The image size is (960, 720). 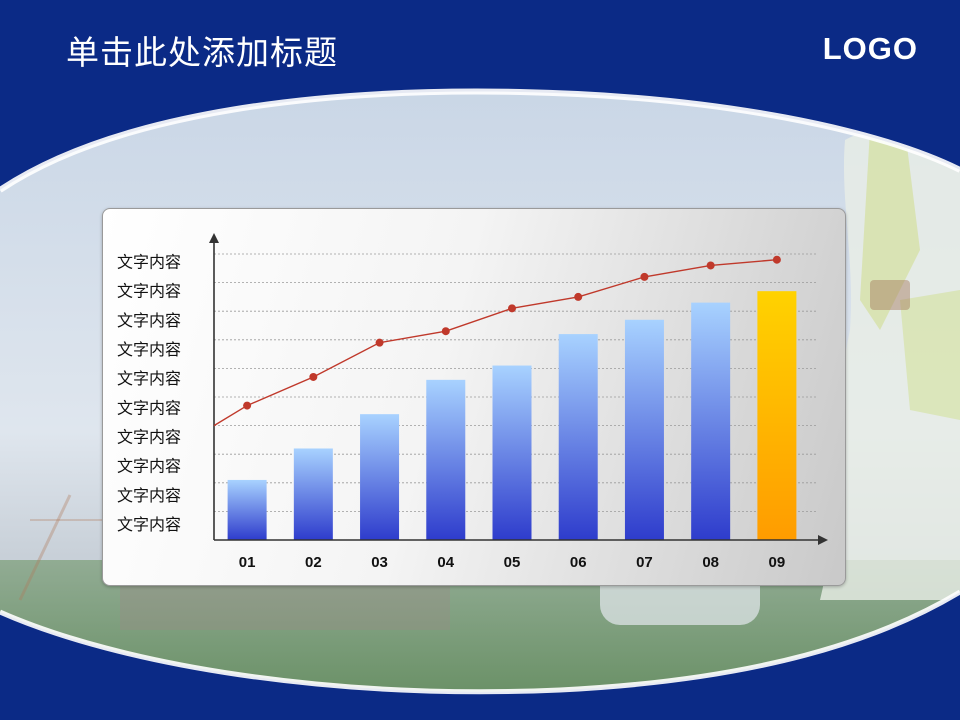 I want to click on x-tick-label: 07, so click(x=644, y=562).